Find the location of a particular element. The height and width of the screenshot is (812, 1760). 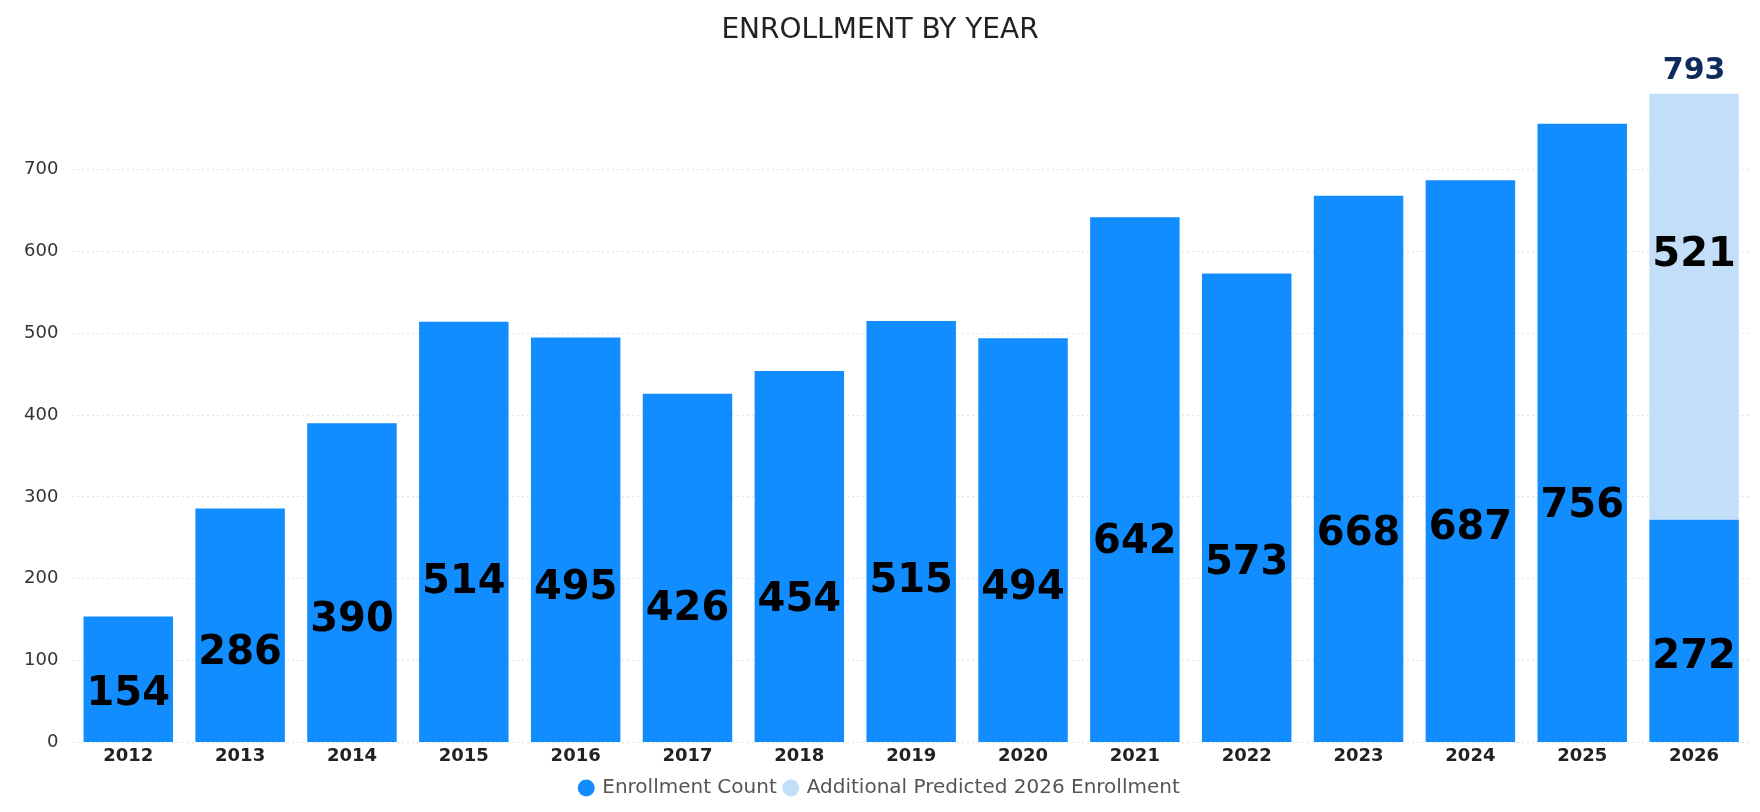

data-label: 521 is located at coordinates (1694, 251).